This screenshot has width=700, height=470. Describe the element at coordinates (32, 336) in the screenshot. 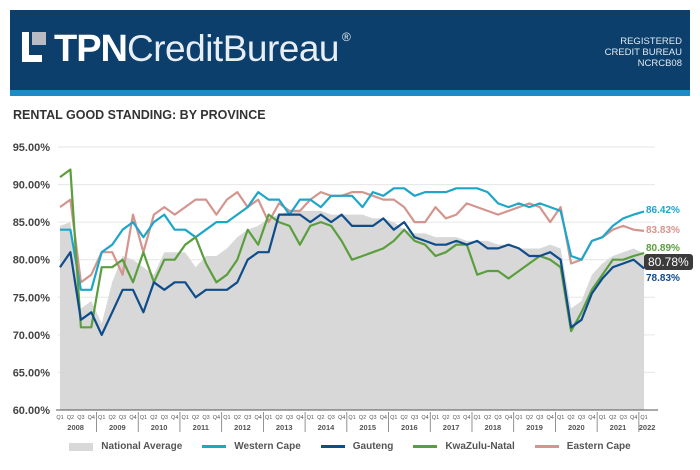

I see `y-tick-label: 70.00%` at that location.